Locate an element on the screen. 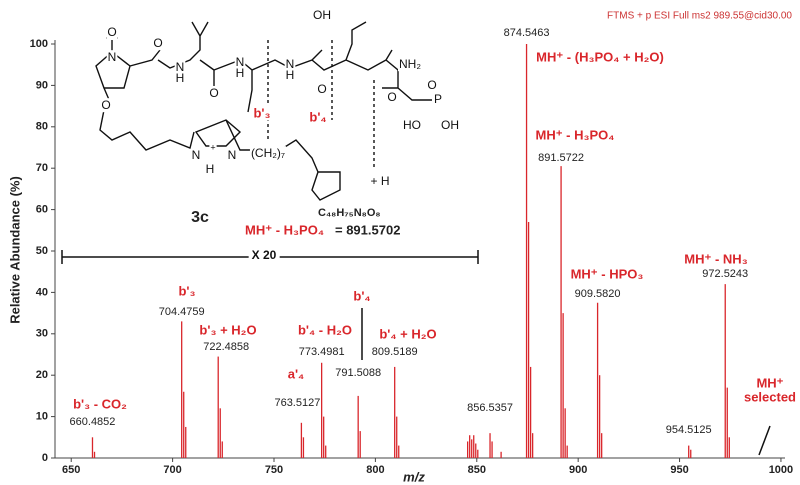  y-tick-label: 0 is located at coordinates (45, 458).